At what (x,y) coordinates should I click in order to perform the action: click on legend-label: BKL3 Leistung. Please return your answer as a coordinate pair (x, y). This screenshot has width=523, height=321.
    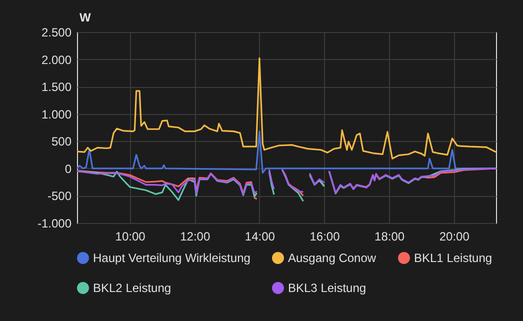
    Looking at the image, I should click on (327, 288).